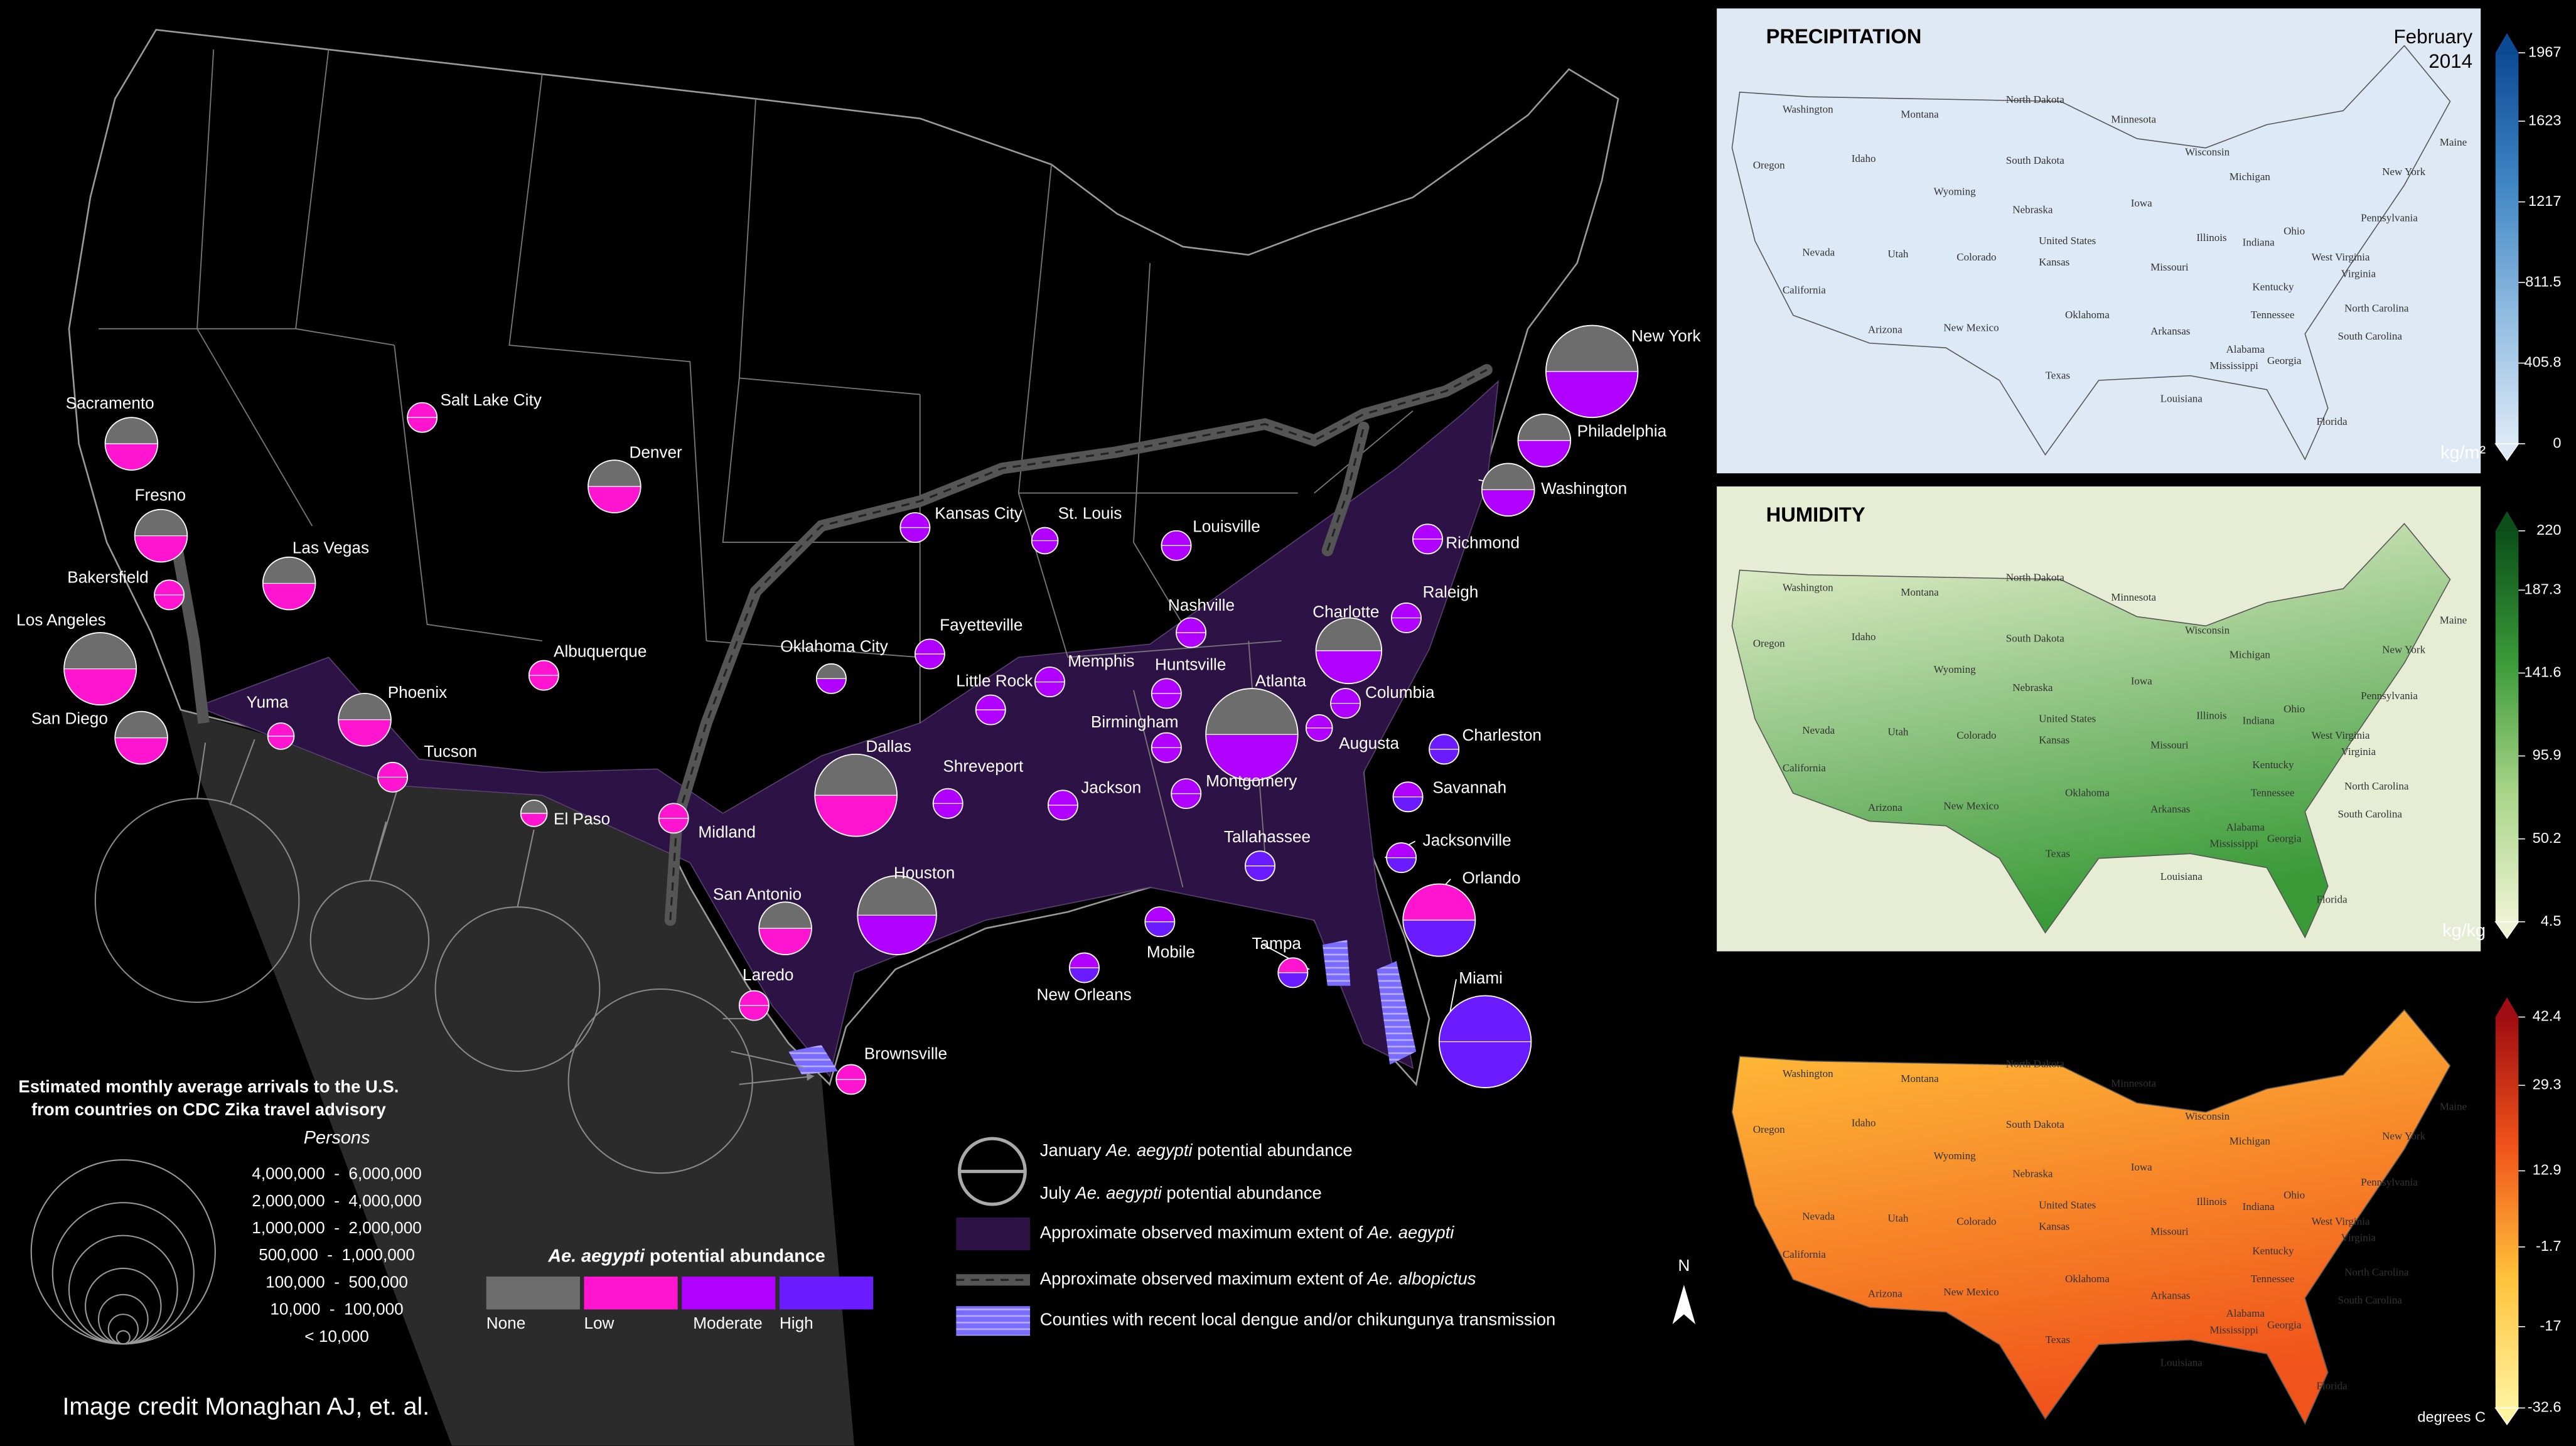 The image size is (2576, 1446). Describe the element at coordinates (1057, 1192) in the screenshot. I see `legend-text: July` at that location.